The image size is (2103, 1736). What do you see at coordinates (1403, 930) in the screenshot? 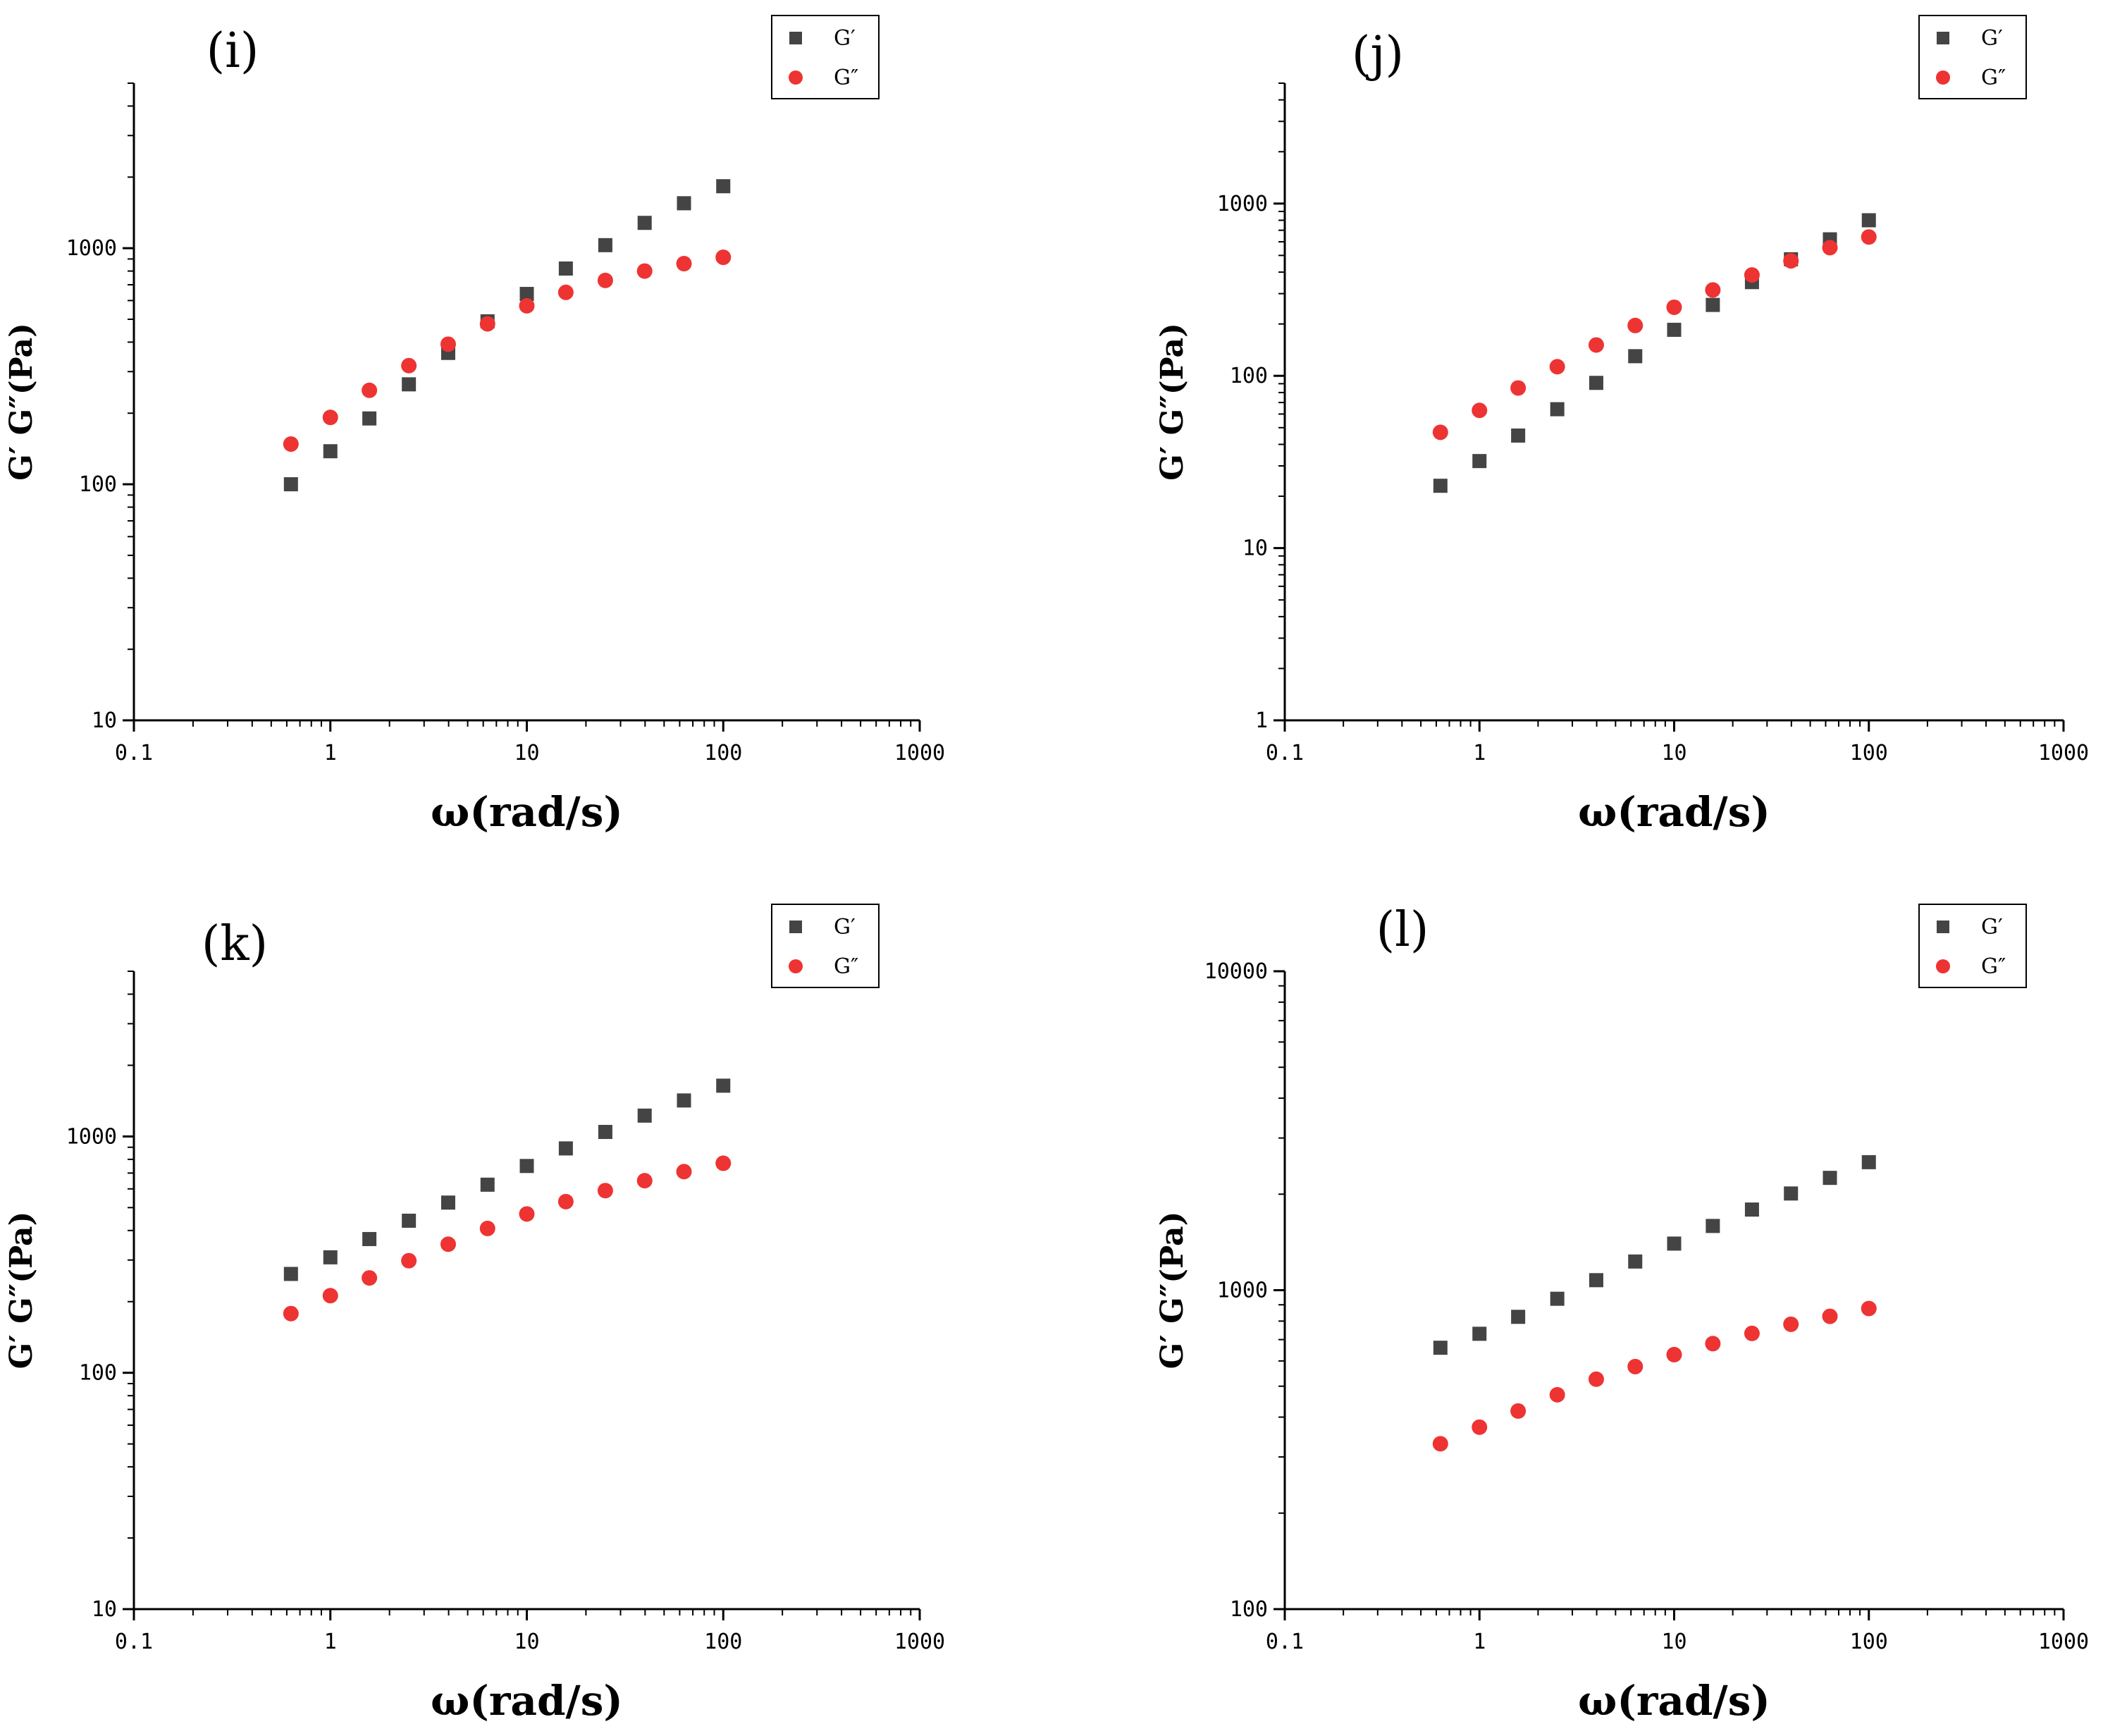
I see `panel-title: (l)` at bounding box center [1403, 930].